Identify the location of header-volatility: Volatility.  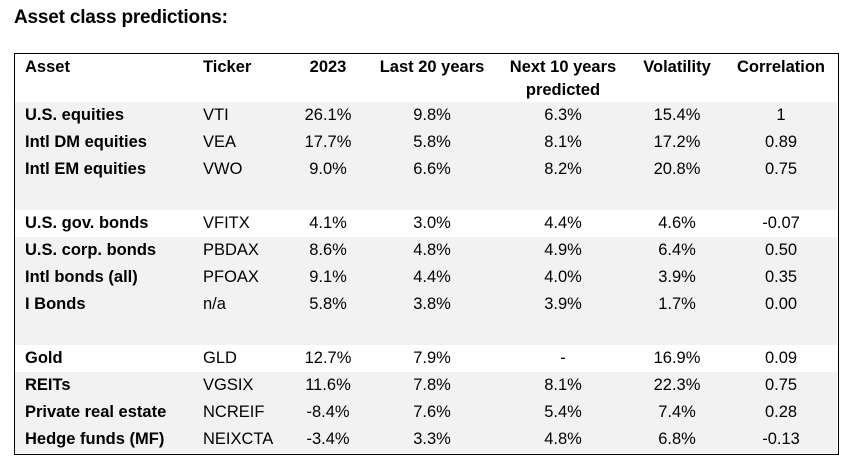
(677, 67).